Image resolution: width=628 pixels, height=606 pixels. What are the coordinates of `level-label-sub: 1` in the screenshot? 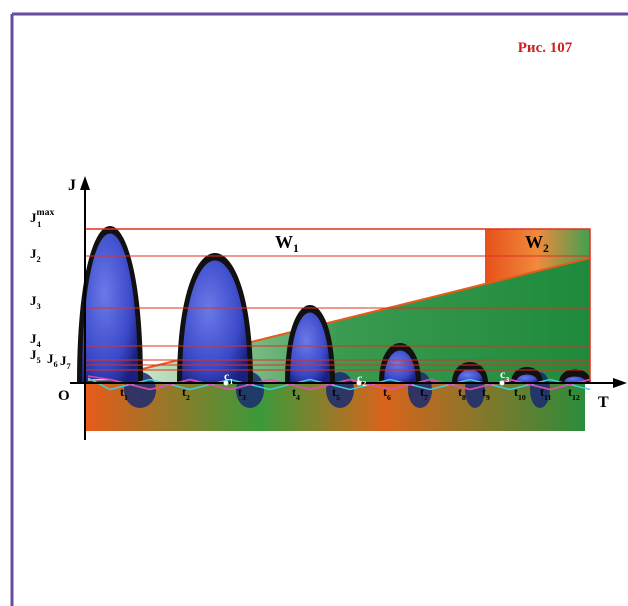 It's located at (39, 224).